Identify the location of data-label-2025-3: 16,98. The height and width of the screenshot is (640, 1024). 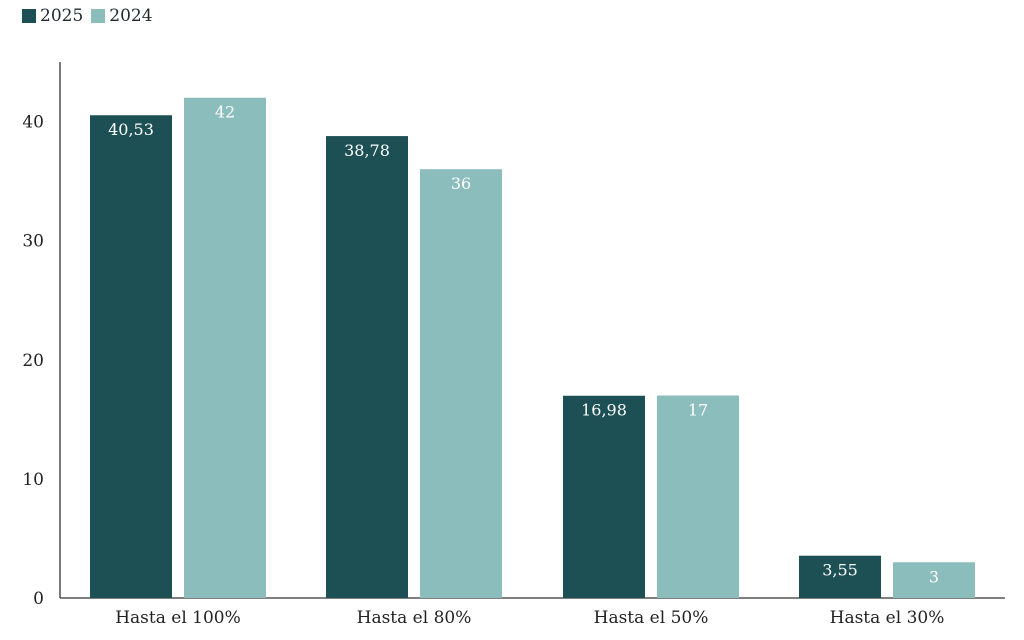
(604, 410).